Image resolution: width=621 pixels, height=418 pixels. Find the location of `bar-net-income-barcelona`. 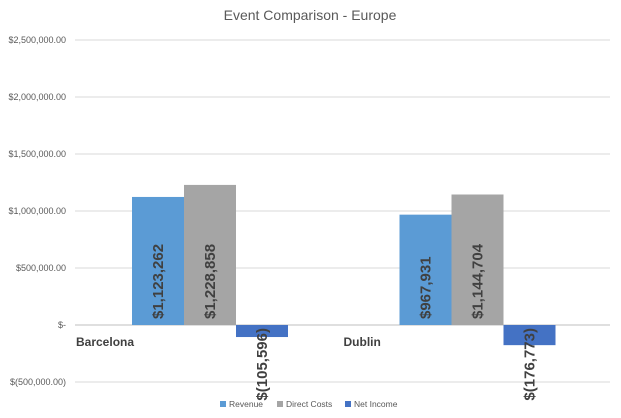

bar-net-income-barcelona is located at coordinates (262, 331).